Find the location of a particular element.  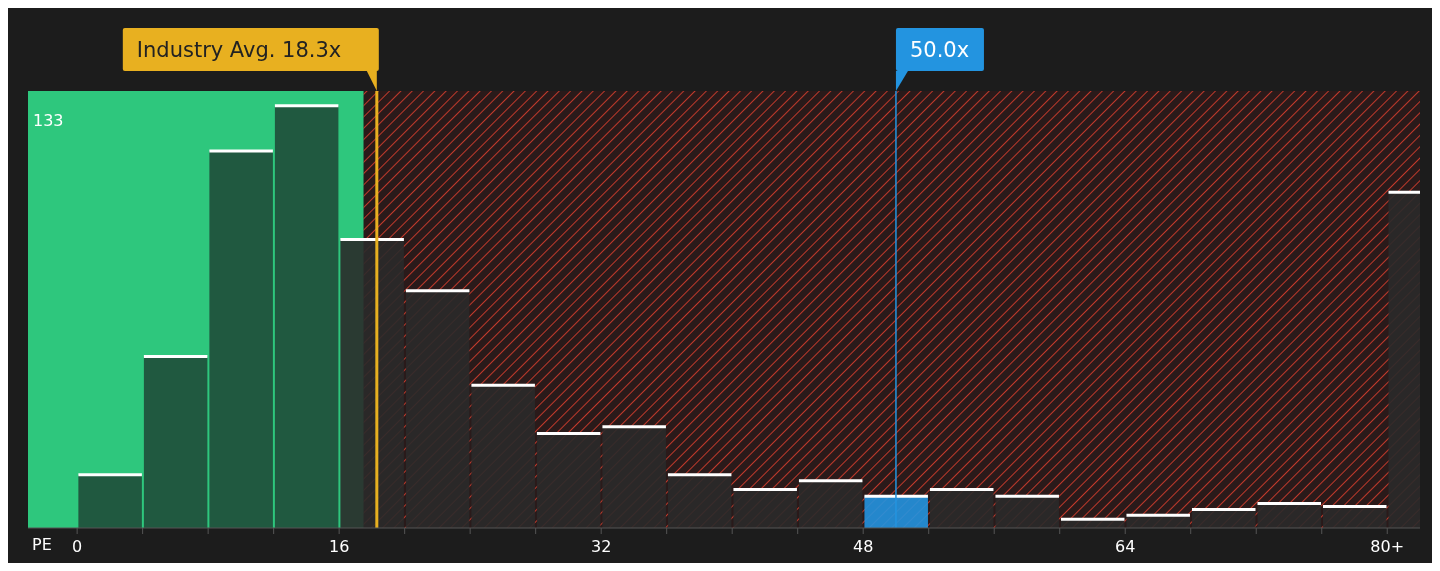

ref-line-label: Industry Avg. 18.3x is located at coordinates (239, 50).